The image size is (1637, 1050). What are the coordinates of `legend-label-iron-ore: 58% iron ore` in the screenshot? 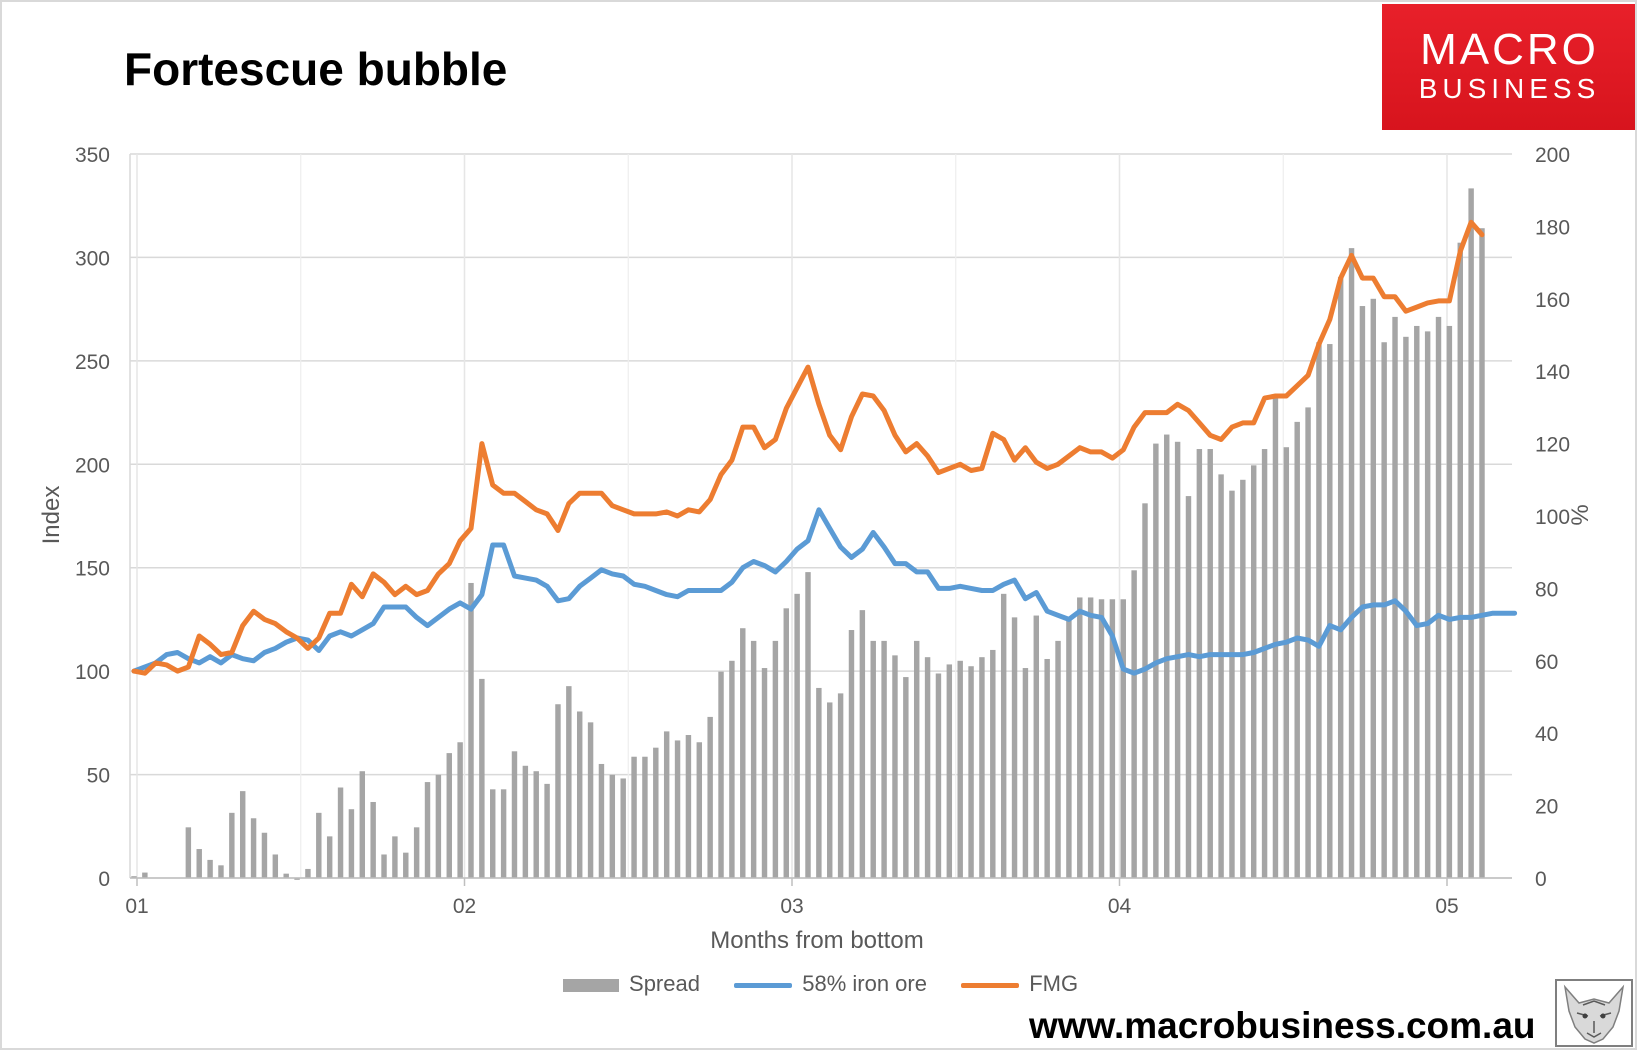 It's located at (864, 984).